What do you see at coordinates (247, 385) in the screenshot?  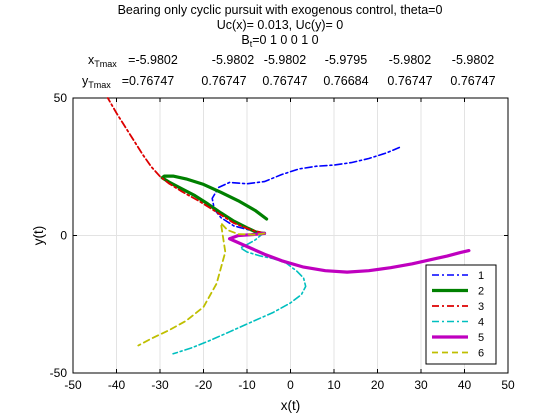 I see `x-tick-label: -10` at bounding box center [247, 385].